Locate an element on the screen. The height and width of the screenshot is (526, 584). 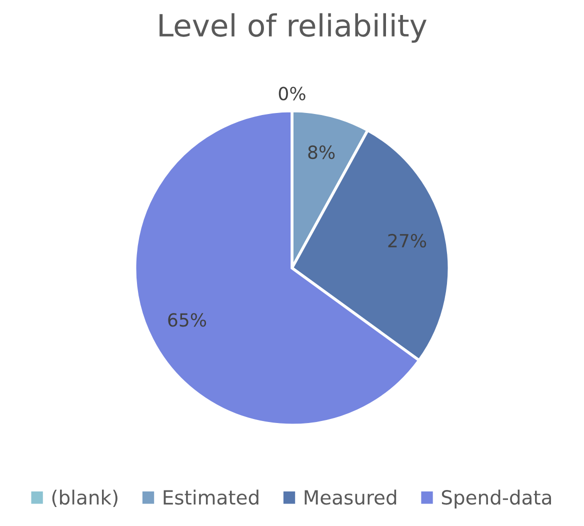
legend-label: Measured is located at coordinates (350, 497).